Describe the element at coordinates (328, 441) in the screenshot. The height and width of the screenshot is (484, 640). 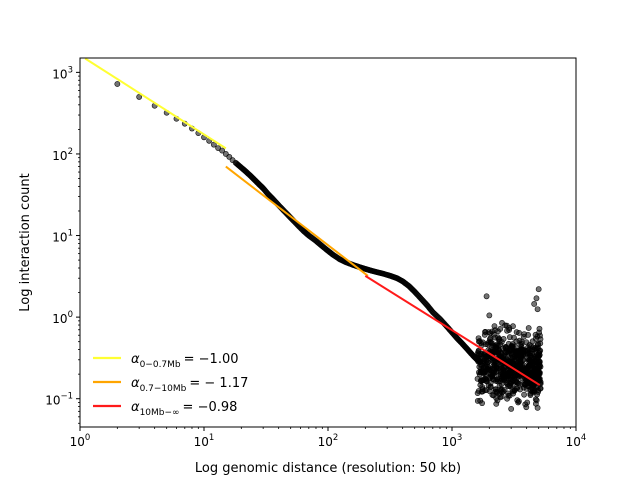
I see `x-tick-label: 10²` at that location.